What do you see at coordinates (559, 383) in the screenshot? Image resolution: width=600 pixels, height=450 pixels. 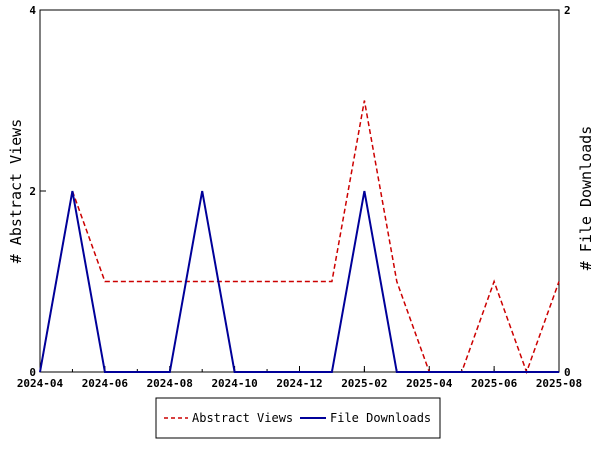 I see `x-tick-label: 2025-08` at bounding box center [559, 383].